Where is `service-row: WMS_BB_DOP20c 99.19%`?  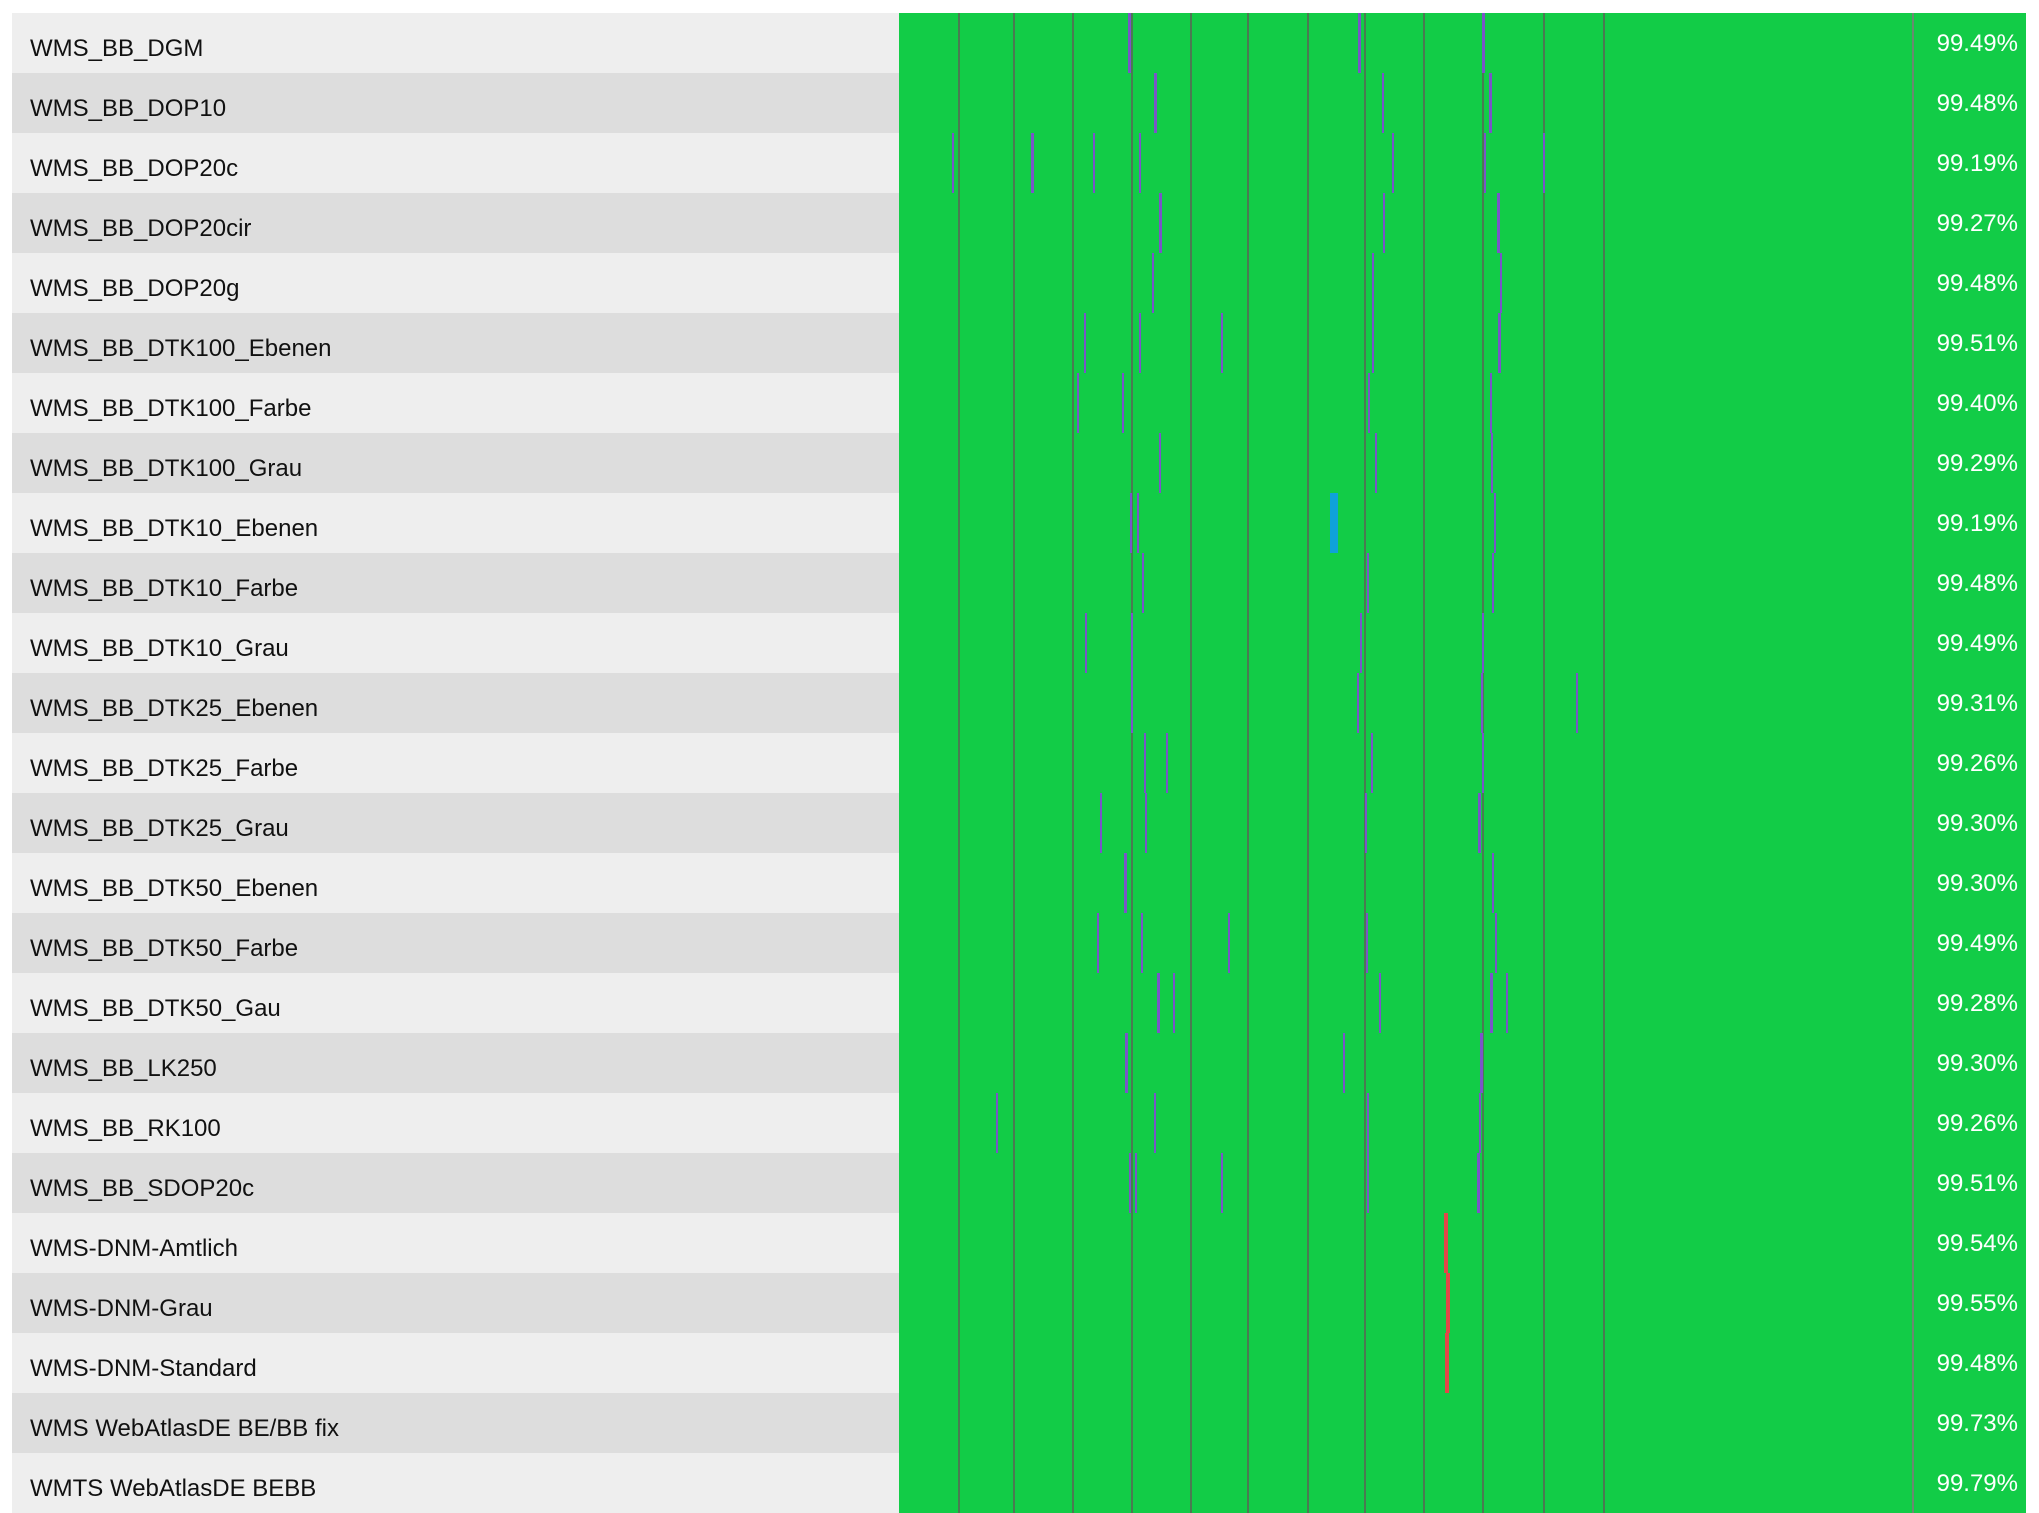 service-row: WMS_BB_DOP20c 99.19% is located at coordinates (1019, 163).